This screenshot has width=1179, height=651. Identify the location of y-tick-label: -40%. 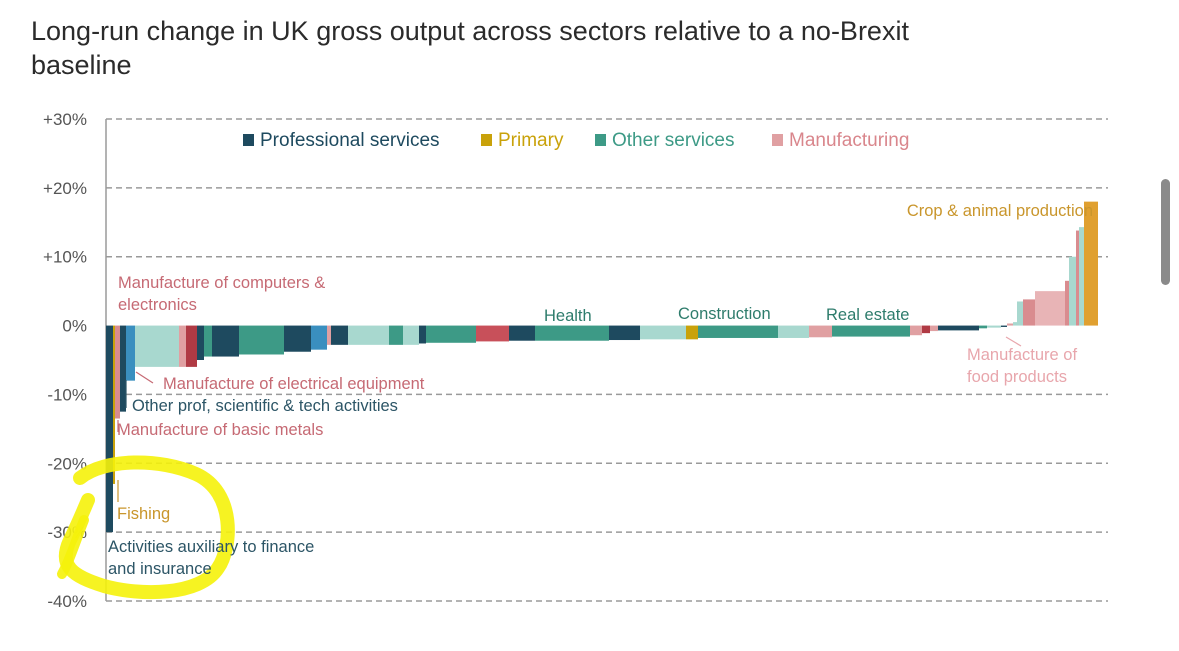
(67, 601).